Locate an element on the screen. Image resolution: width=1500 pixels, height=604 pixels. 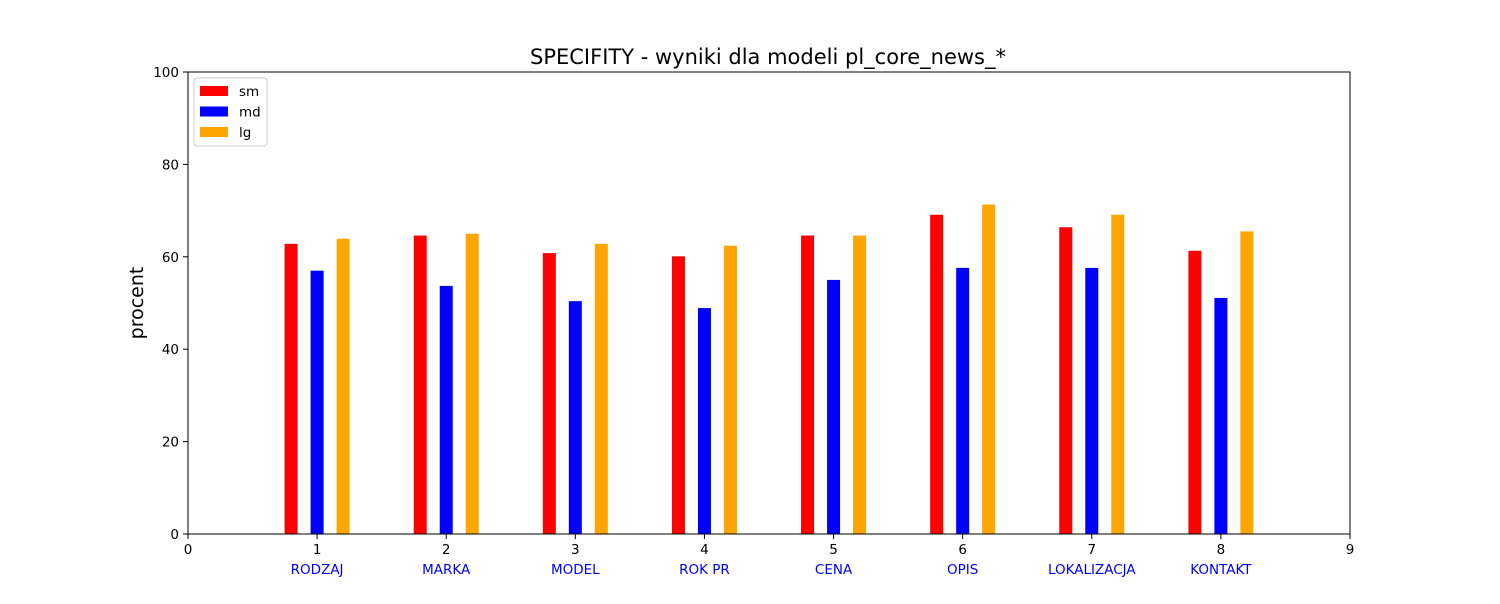
category-label: ROK PR is located at coordinates (704, 570).